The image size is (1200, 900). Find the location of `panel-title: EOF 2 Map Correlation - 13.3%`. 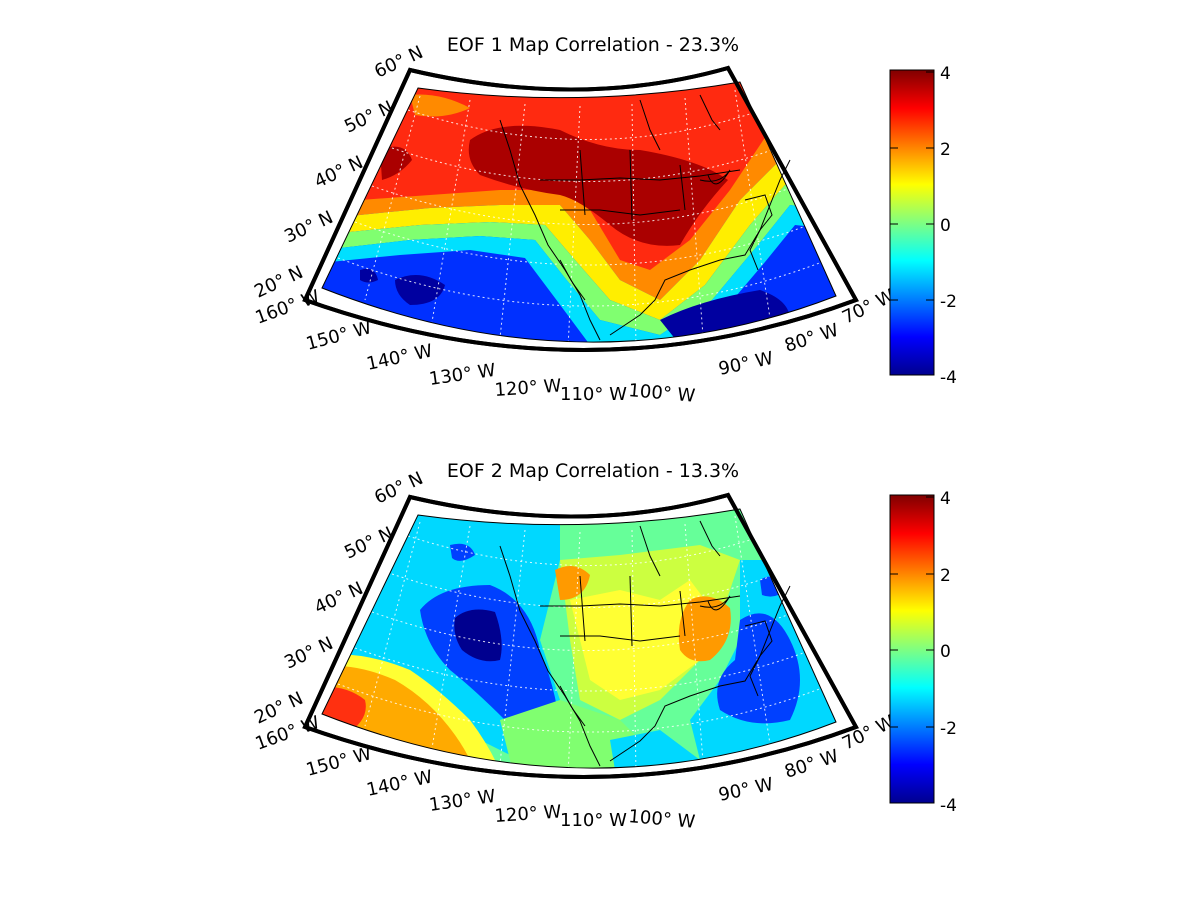

panel-title: EOF 2 Map Correlation - 13.3% is located at coordinates (593, 471).